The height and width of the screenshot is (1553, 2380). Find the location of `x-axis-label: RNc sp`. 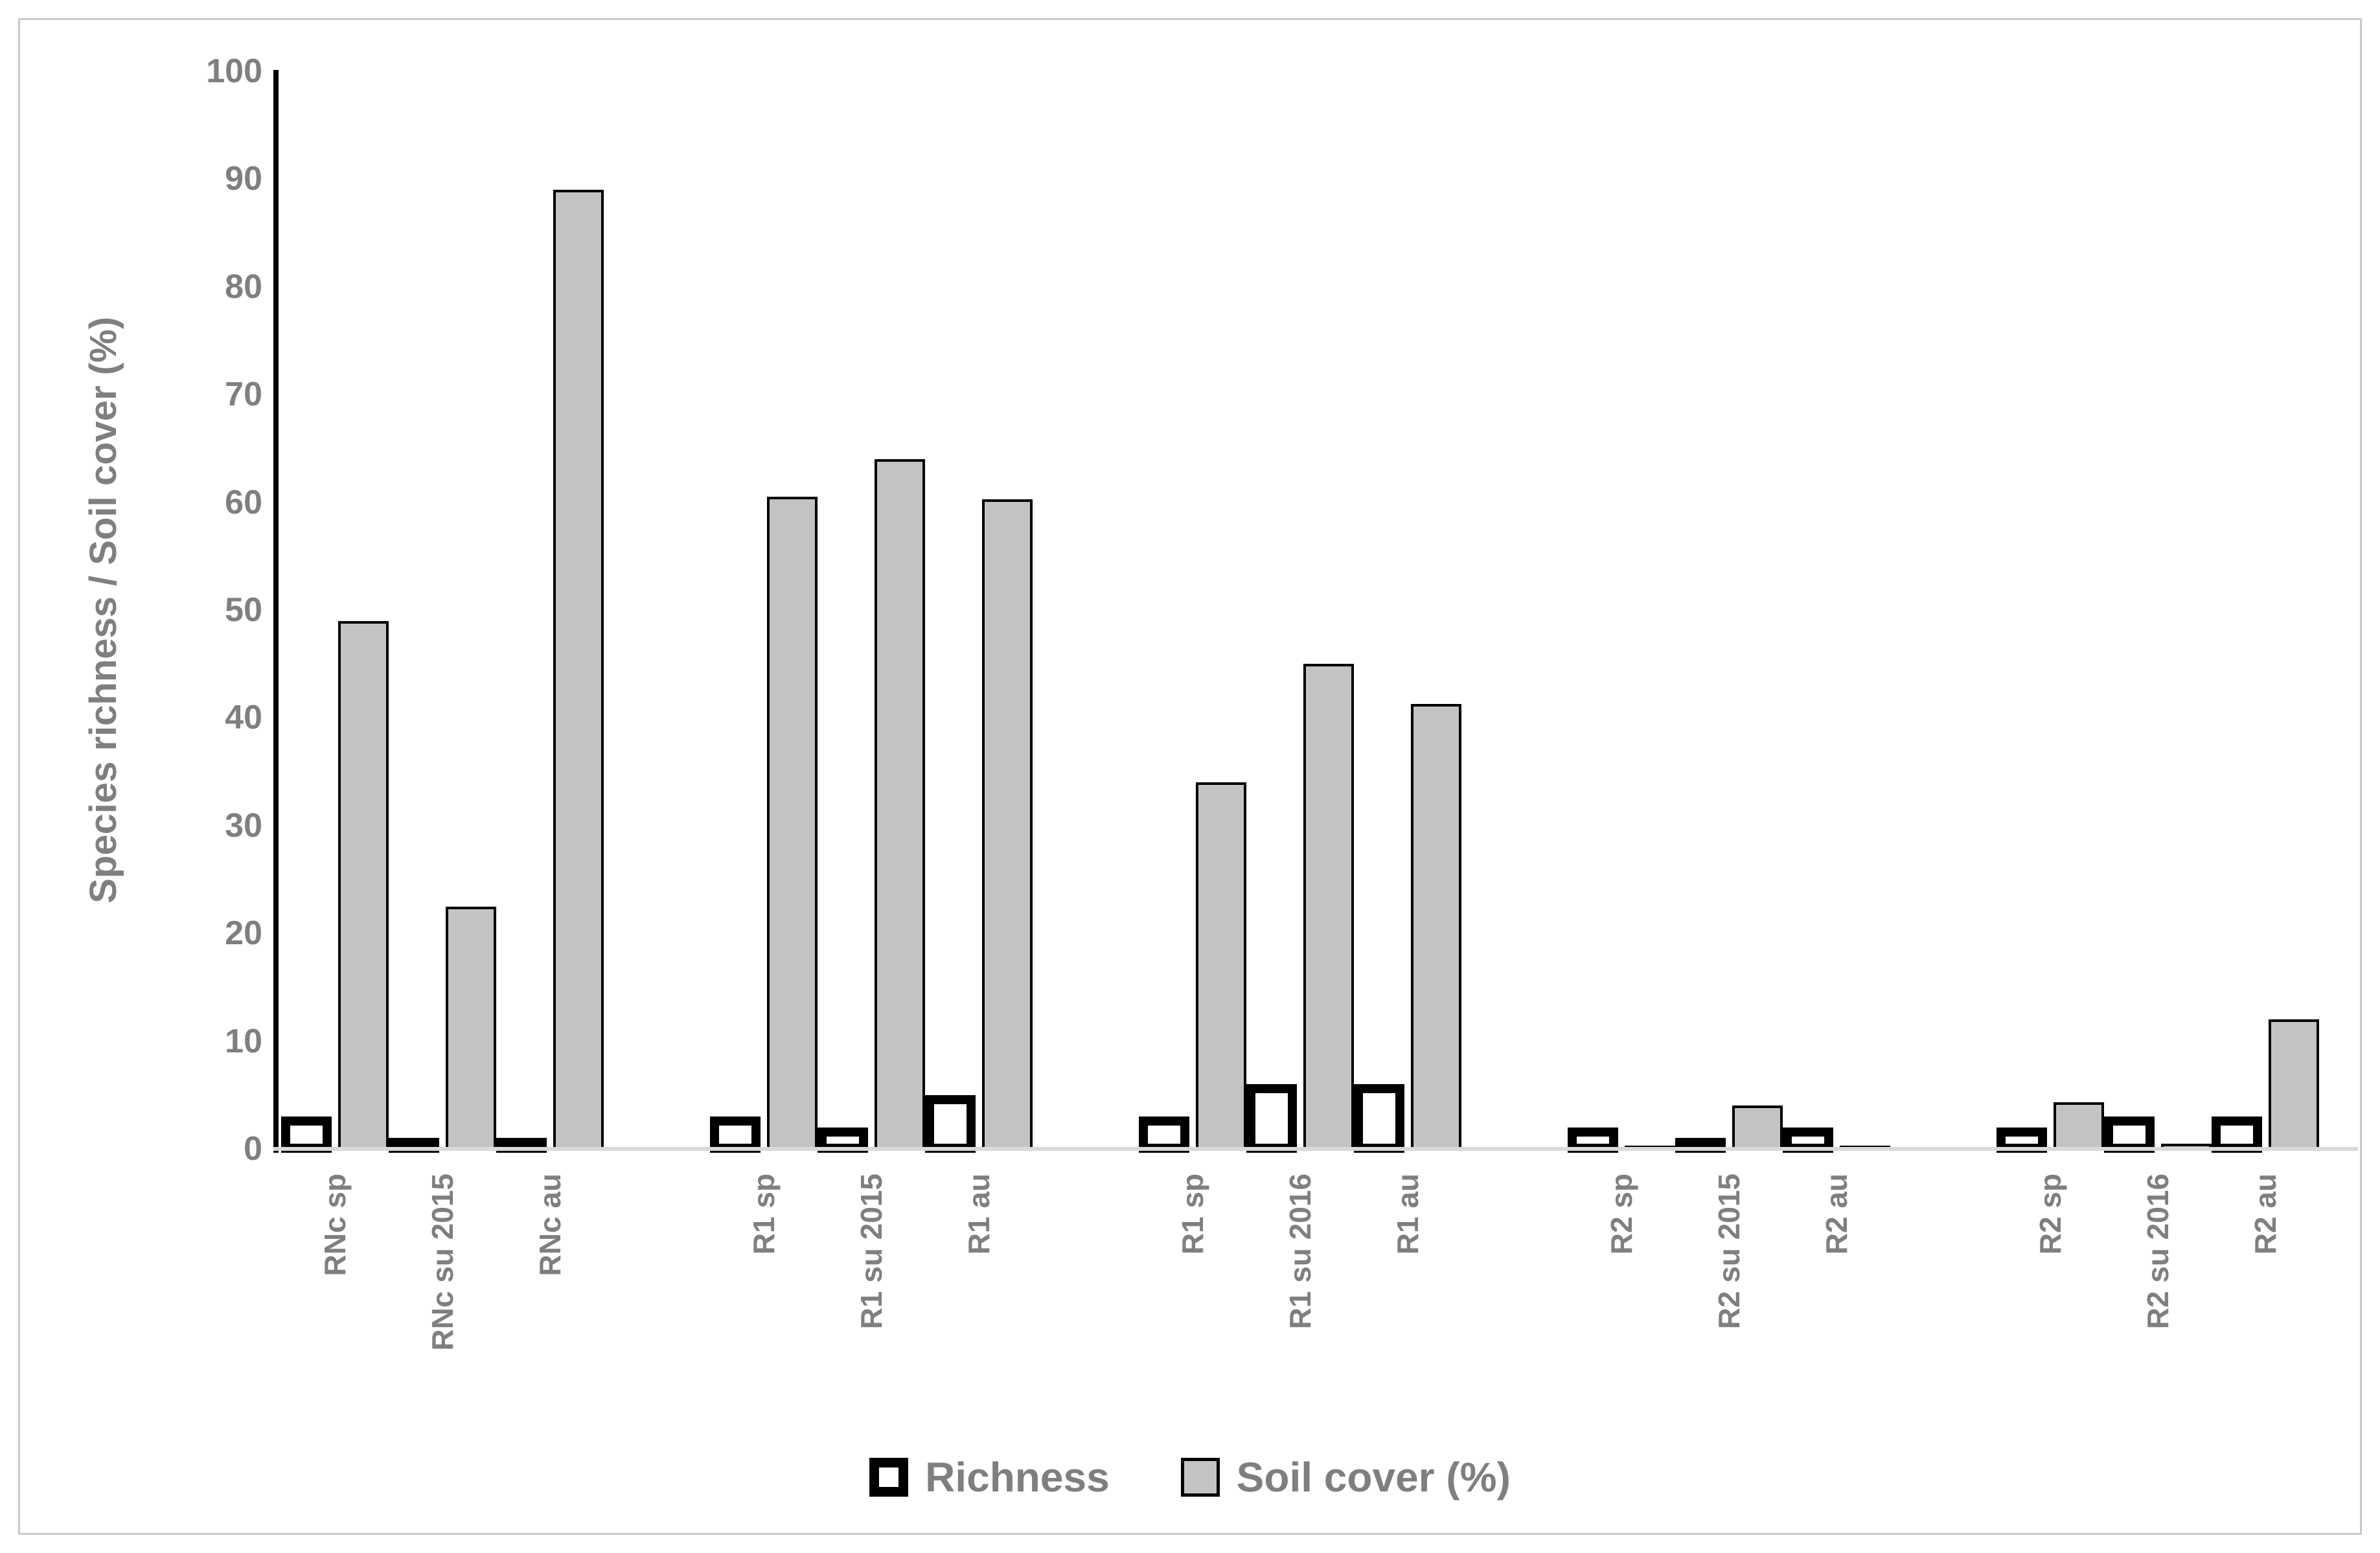

x-axis-label: RNc sp is located at coordinates (335, 1224).